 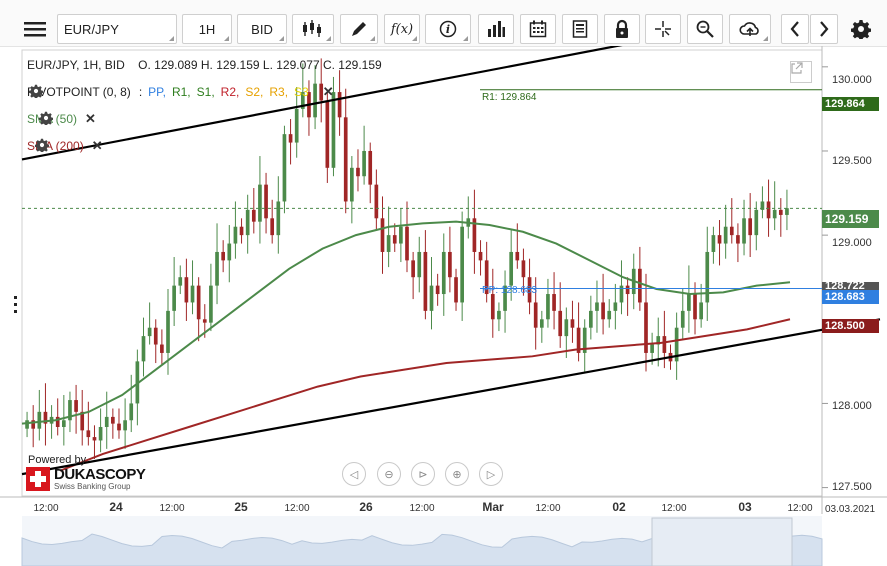 I want to click on svg-text: i, so click(x=448, y=29).